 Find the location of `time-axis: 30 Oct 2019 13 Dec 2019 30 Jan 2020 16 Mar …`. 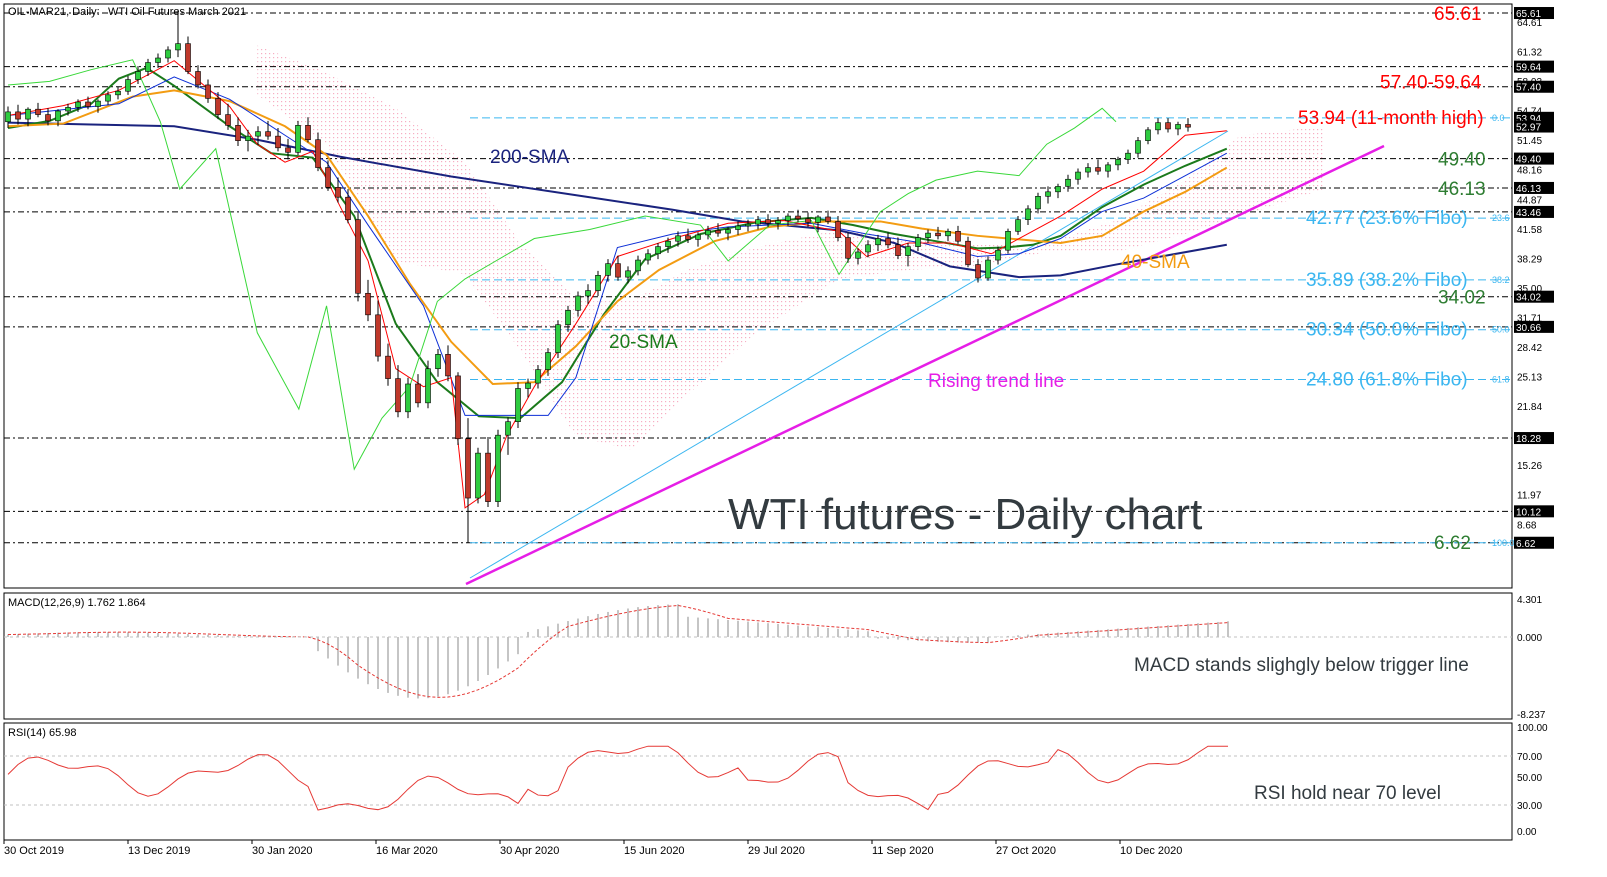

time-axis: 30 Oct 2019 13 Dec 2019 30 Jan 2020 16 Mar … is located at coordinates (592, 848).